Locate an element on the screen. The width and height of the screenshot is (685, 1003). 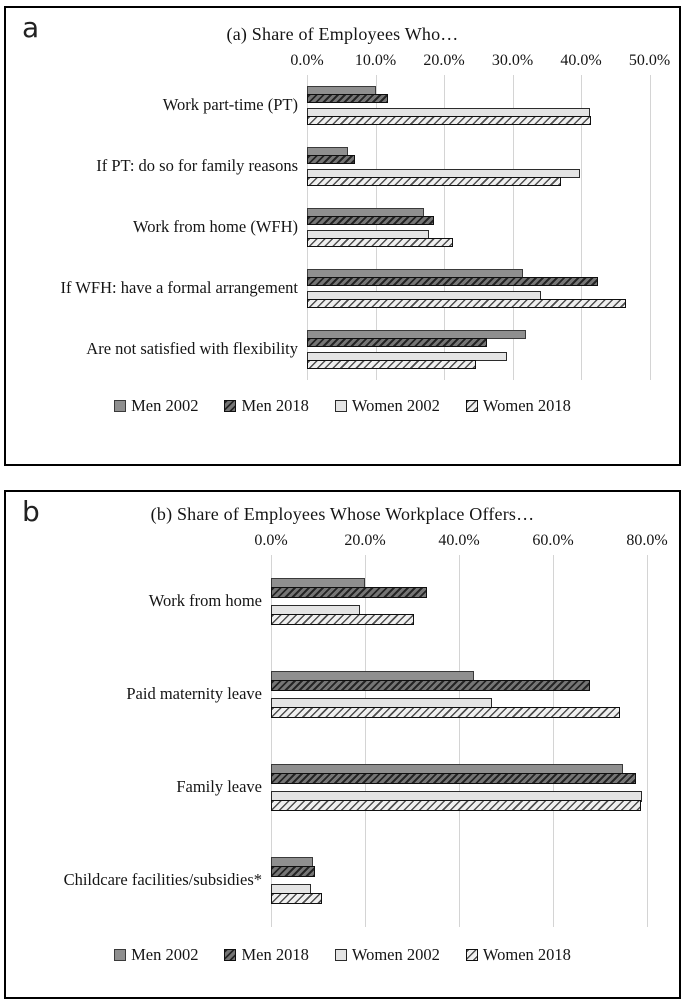
legend: Men 2002 Men 2018 Women 2002 Women 2018 is located at coordinates (342, 955).